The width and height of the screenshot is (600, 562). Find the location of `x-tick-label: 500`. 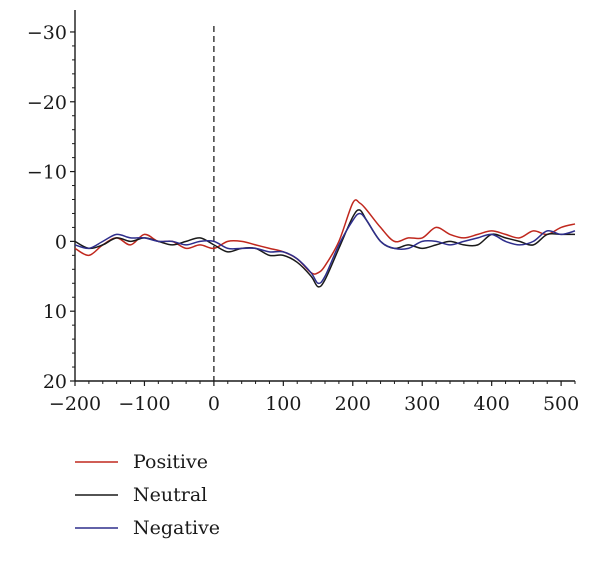

x-tick-label: 500 is located at coordinates (561, 404).